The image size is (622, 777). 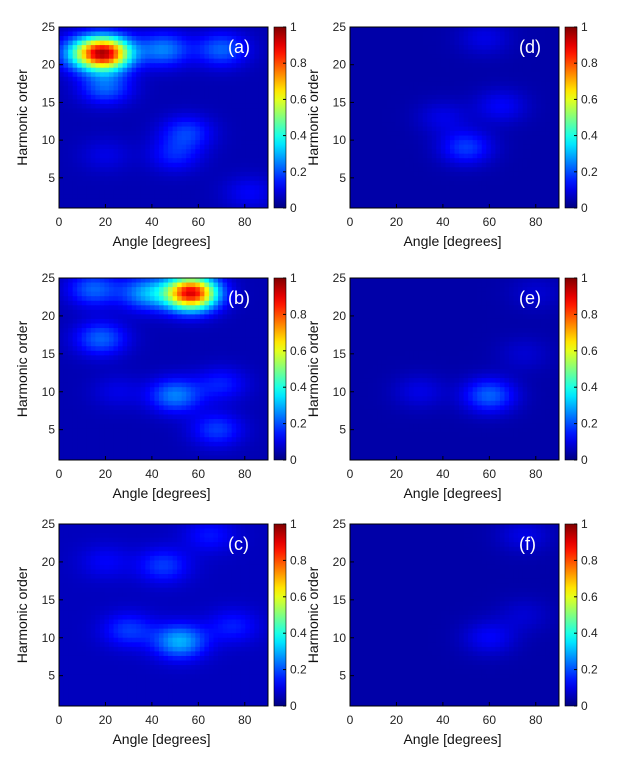 I want to click on y-axis-label: Harmonic order, so click(x=313, y=117).